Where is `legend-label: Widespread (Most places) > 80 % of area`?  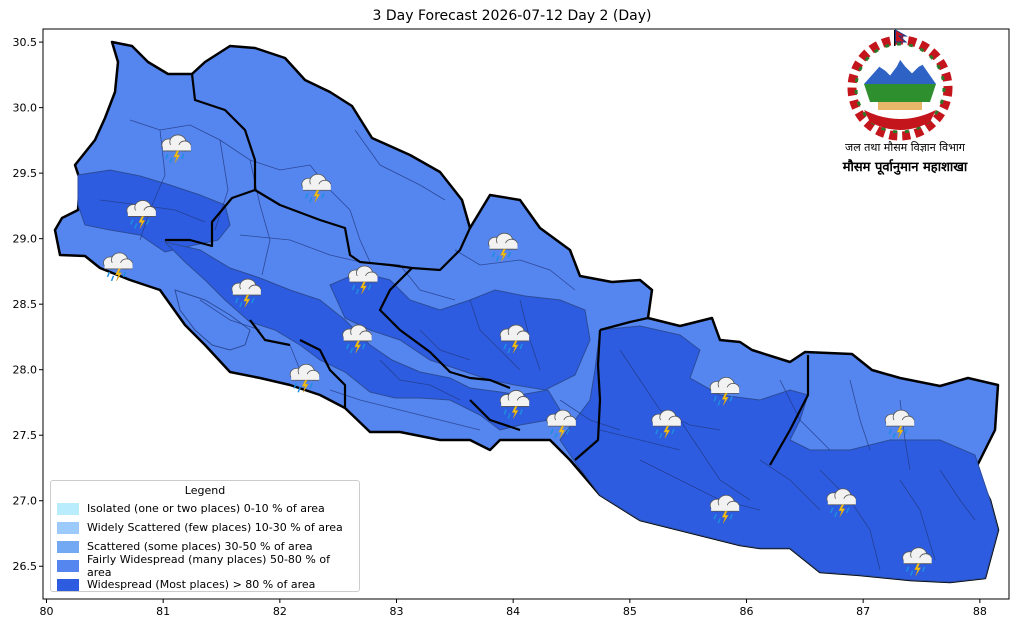
legend-label: Widespread (Most places) > 80 % of area is located at coordinates (201, 584).